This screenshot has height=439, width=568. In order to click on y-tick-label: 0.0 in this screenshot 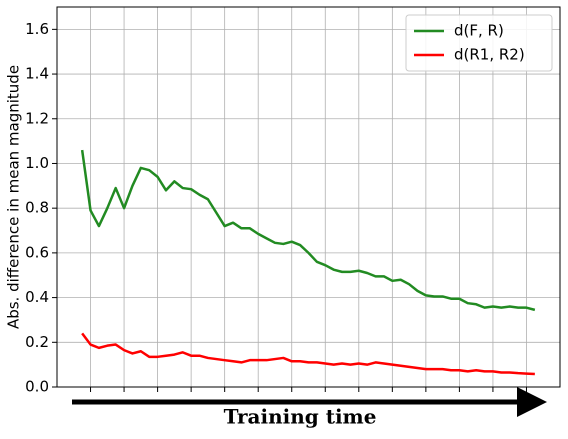, I will do `click(37, 387)`.